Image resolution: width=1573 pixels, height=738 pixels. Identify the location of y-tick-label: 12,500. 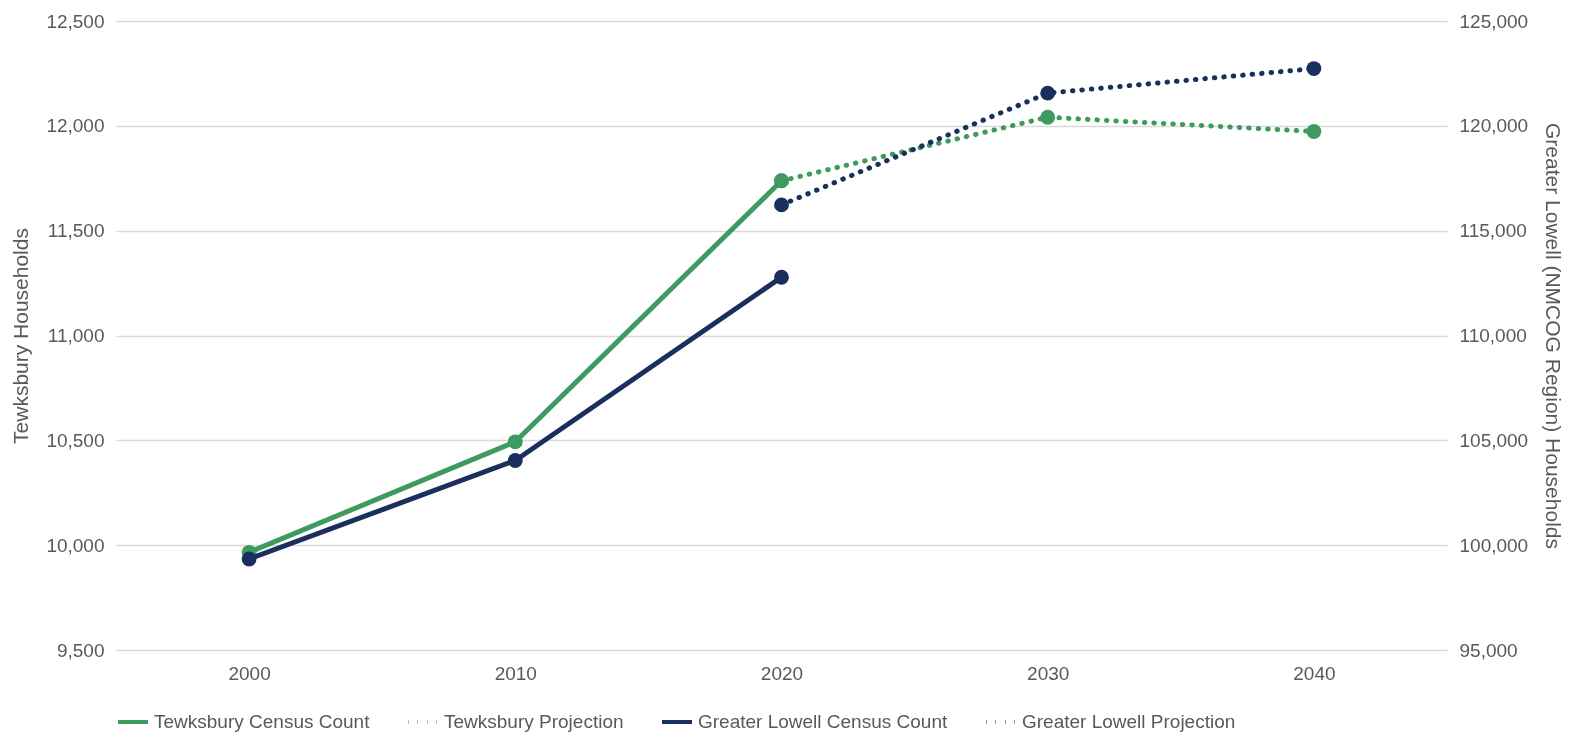
(75, 21).